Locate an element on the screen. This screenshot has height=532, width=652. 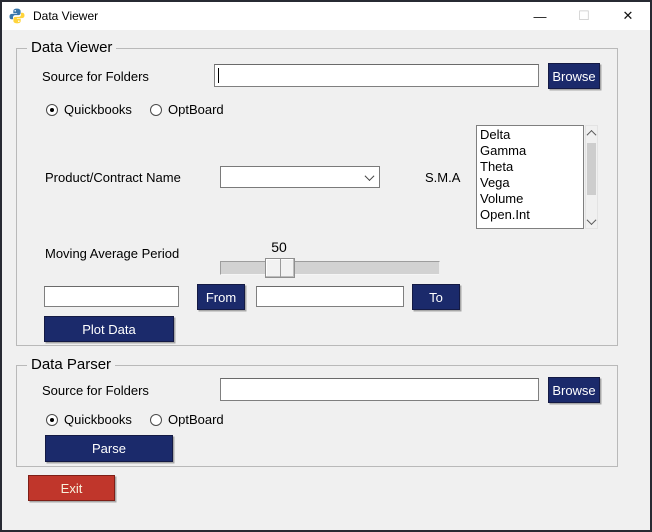
radio-optboard-viewer: OptBoard is located at coordinates (187, 109).